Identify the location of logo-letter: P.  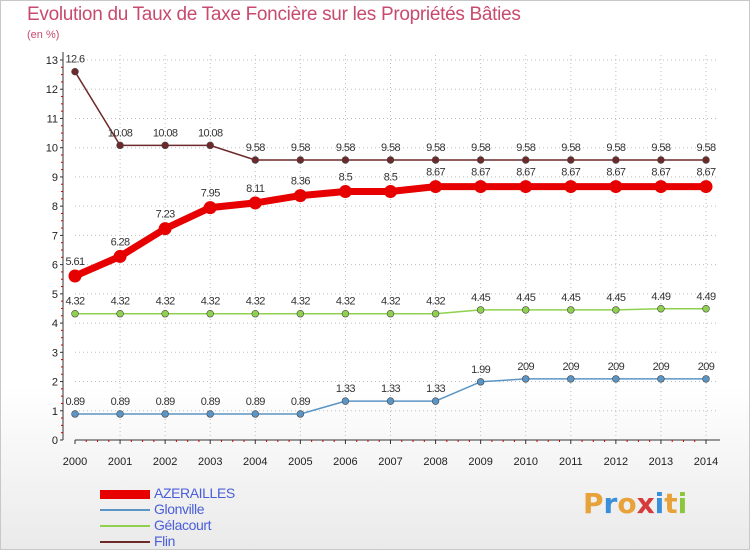
(593, 503).